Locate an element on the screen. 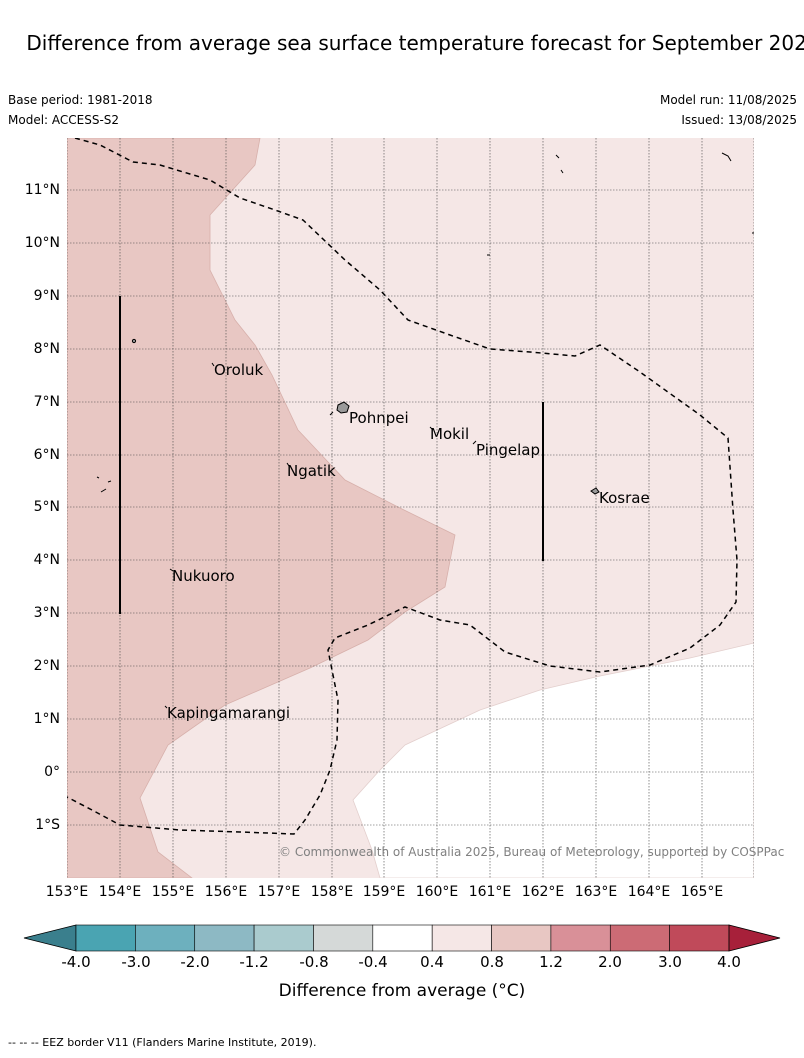 Image resolution: width=804 pixels, height=1058 pixels. model-run: Model run: 11/08/2025 is located at coordinates (728, 100).